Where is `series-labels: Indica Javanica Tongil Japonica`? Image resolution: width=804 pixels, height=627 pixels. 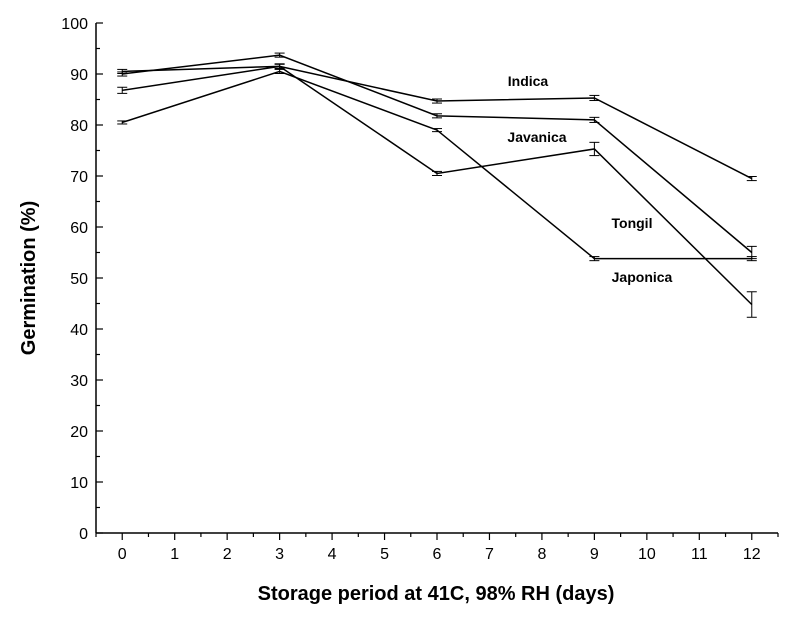
series-labels: Indica Javanica Tongil Japonica is located at coordinates (589, 179).